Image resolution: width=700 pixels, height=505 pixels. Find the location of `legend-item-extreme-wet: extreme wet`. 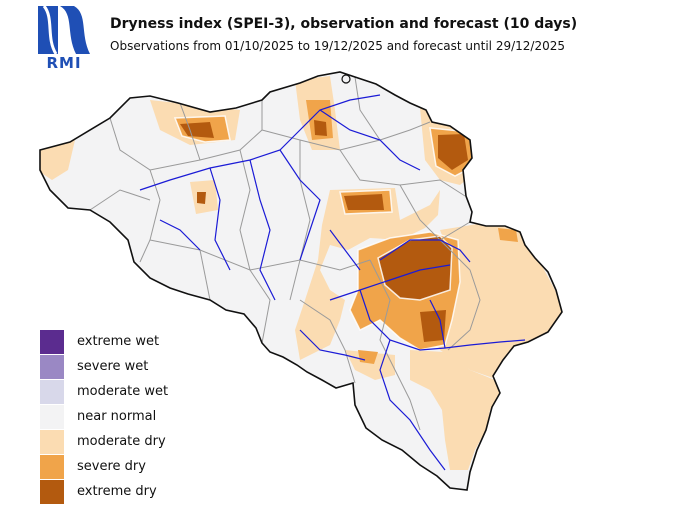

legend-item-extreme-wet: extreme wet is located at coordinates (140, 342).